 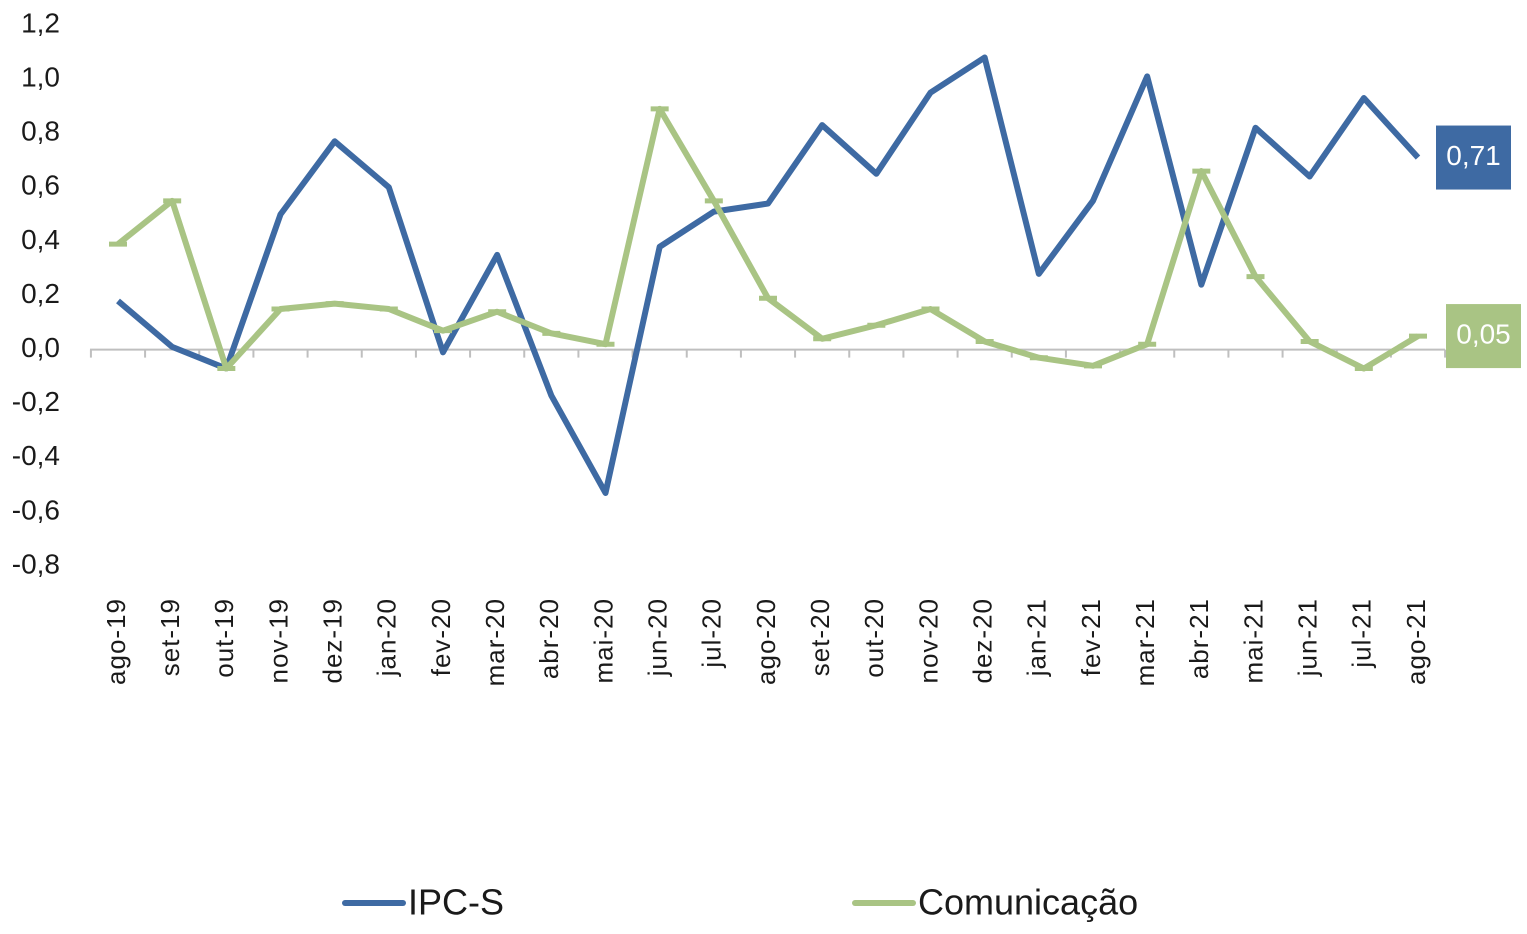 I want to click on x-tick-label: mar-21, so click(x=1145, y=642).